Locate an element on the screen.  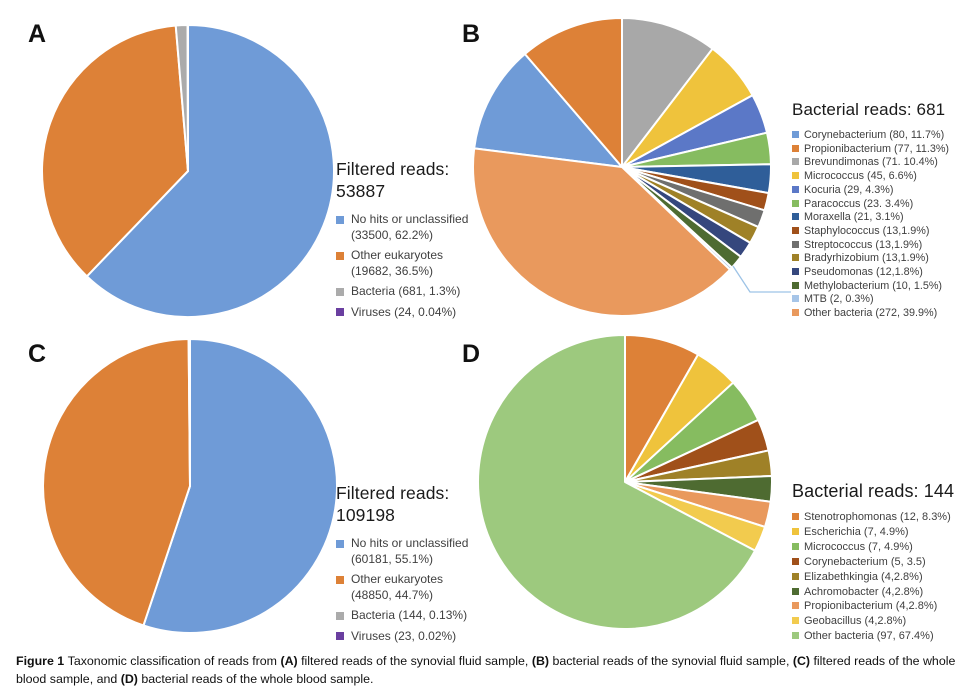
legend-label: Bacteria (681, 1.3%) is located at coordinates (406, 291).